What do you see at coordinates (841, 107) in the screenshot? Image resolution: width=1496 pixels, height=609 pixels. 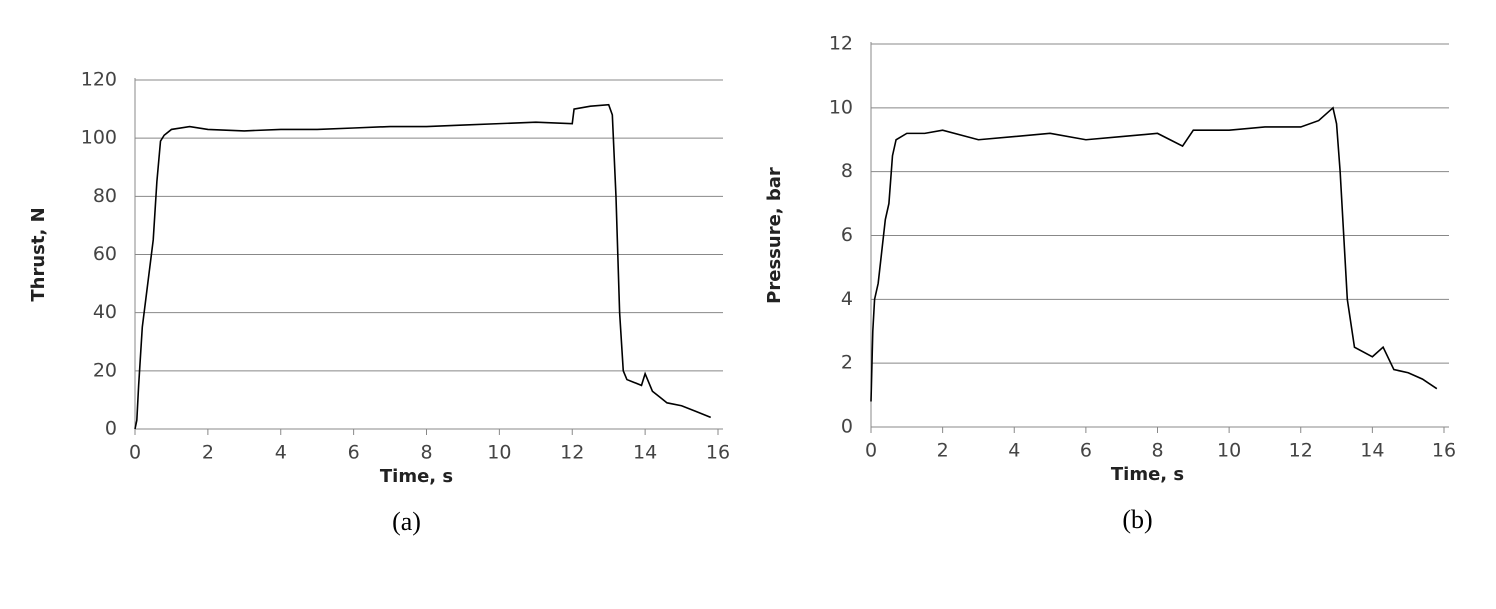 I see `y-tick-label: 10` at bounding box center [841, 107].